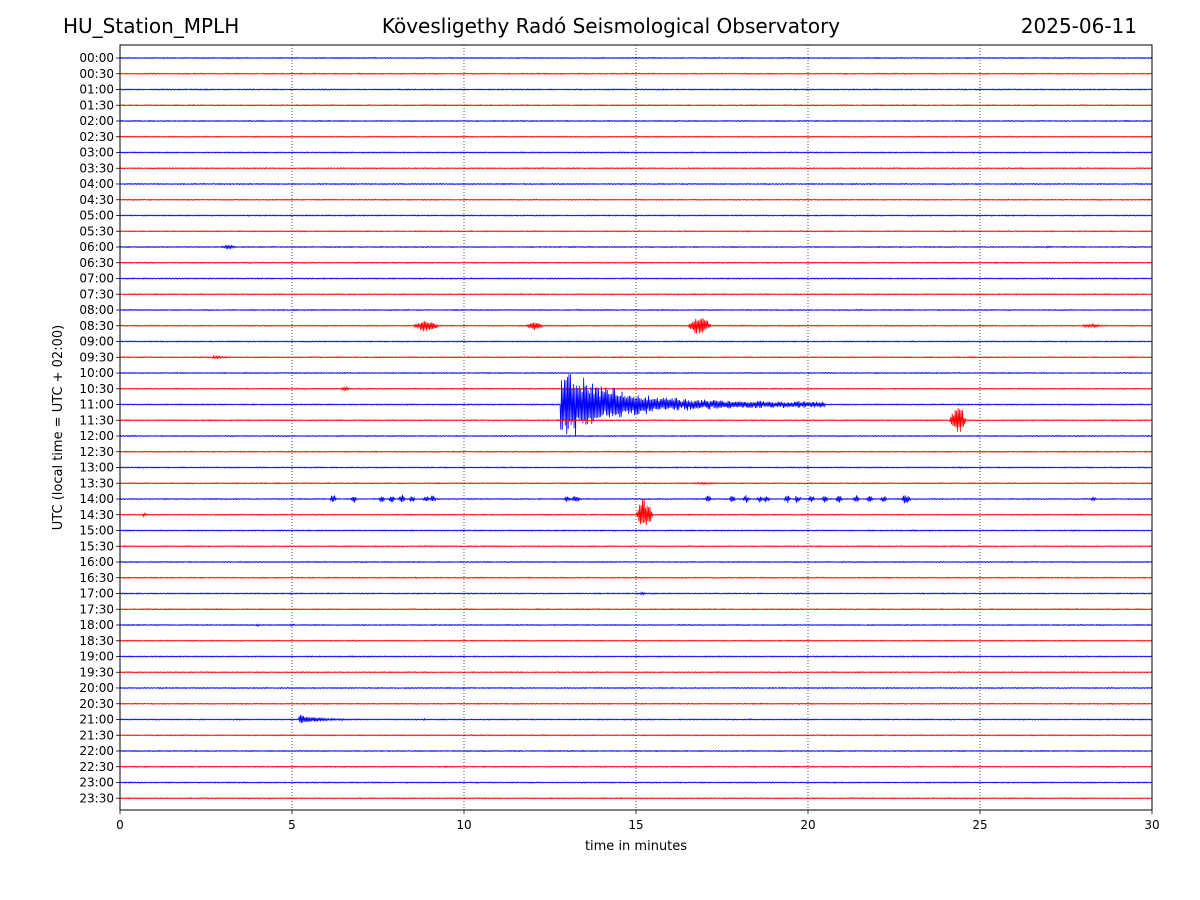 This screenshot has width=1200, height=900. What do you see at coordinates (96, 720) in the screenshot?
I see `y-tick-label: 21:00` at bounding box center [96, 720].